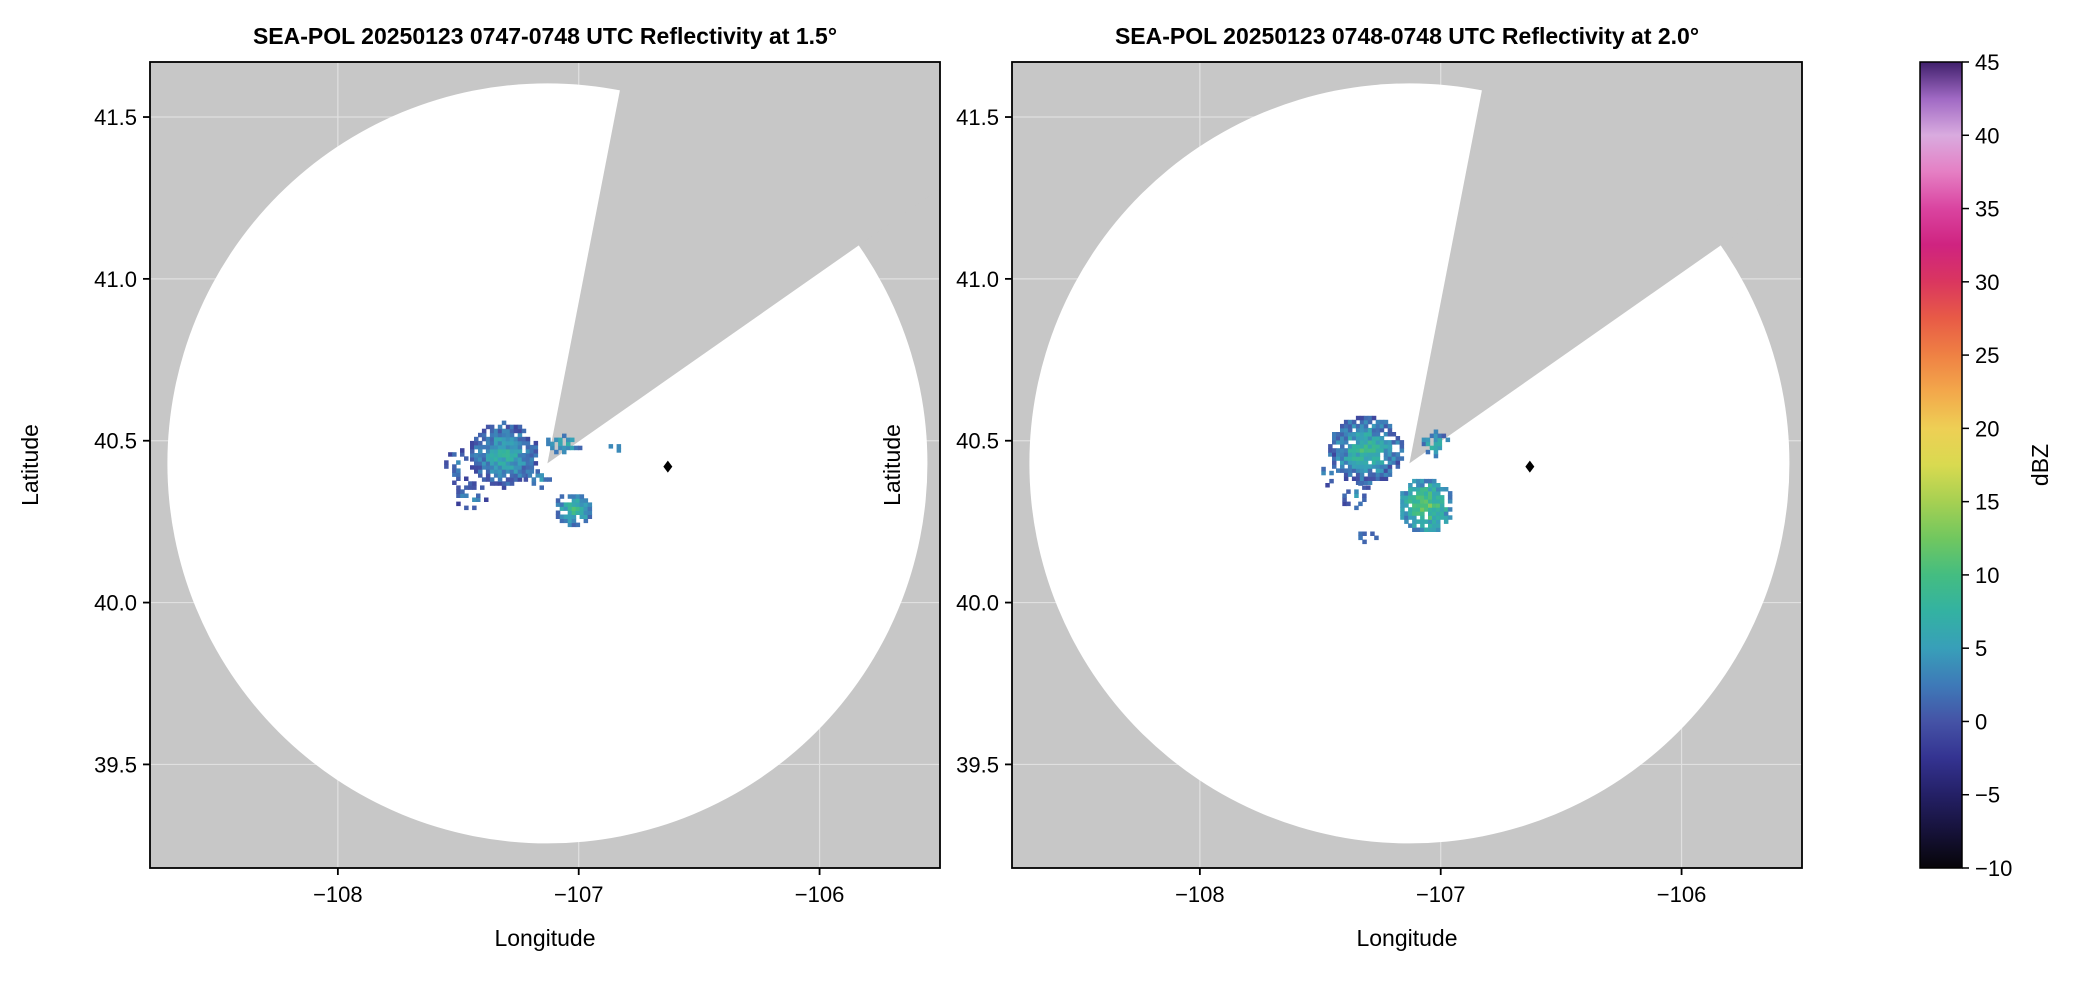  What do you see at coordinates (1981, 721) in the screenshot?
I see `colorbar-tick-label: 0` at bounding box center [1981, 721].